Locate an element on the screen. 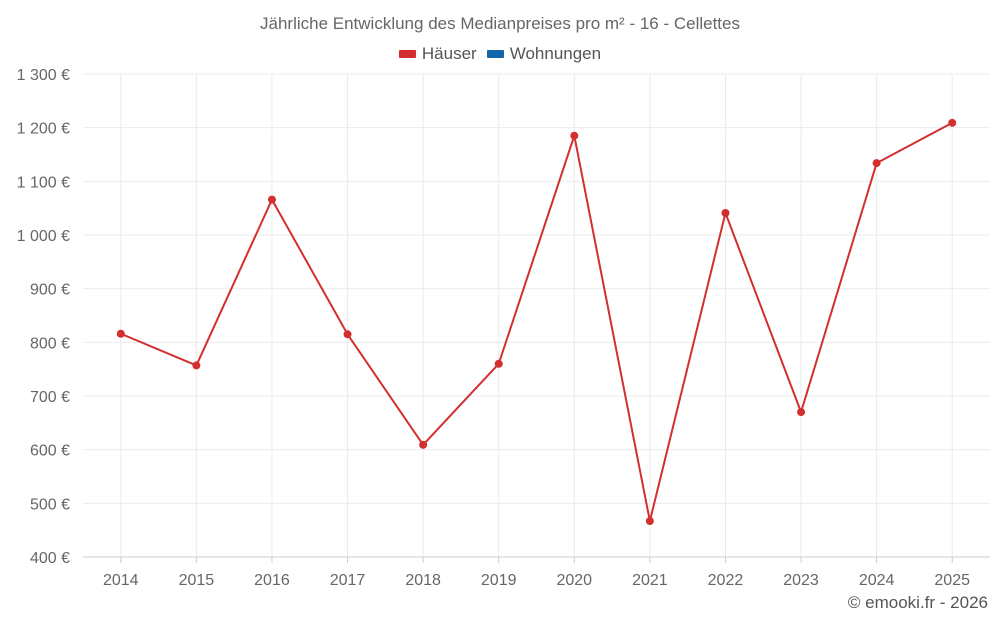 This screenshot has height=625, width=1000. legend-label-wohnungen: Wohnungen is located at coordinates (555, 53).